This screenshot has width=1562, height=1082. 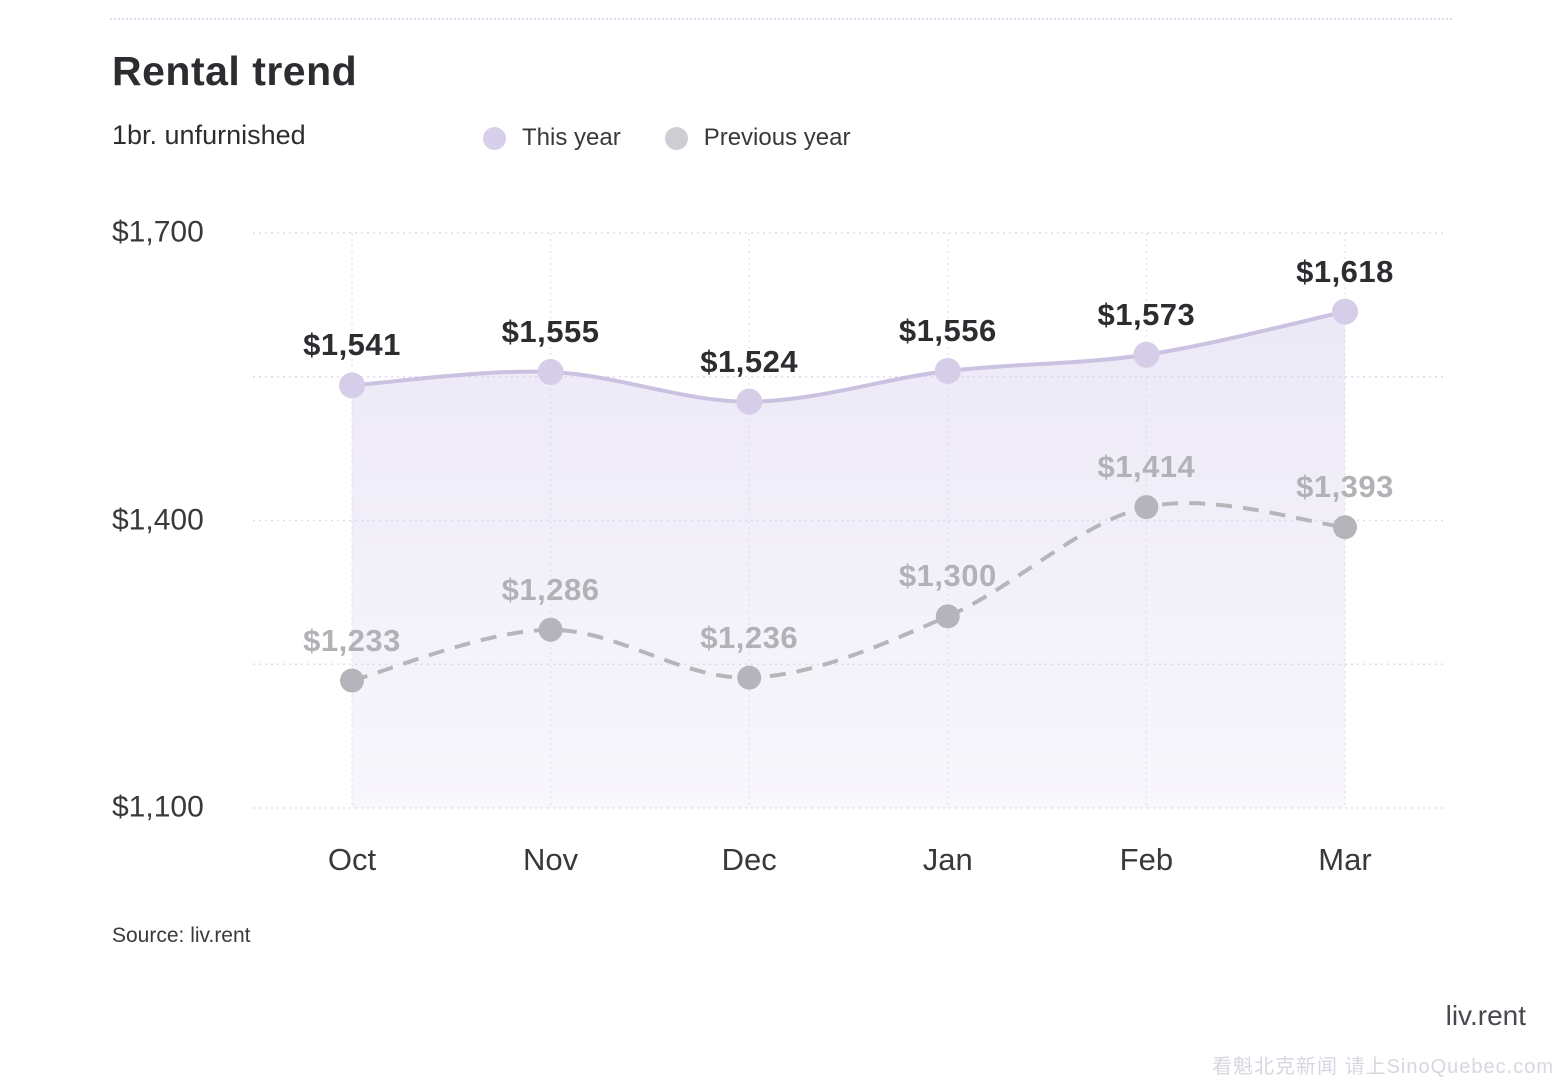 What do you see at coordinates (158, 807) in the screenshot?
I see `y-axis-label: $1,100` at bounding box center [158, 807].